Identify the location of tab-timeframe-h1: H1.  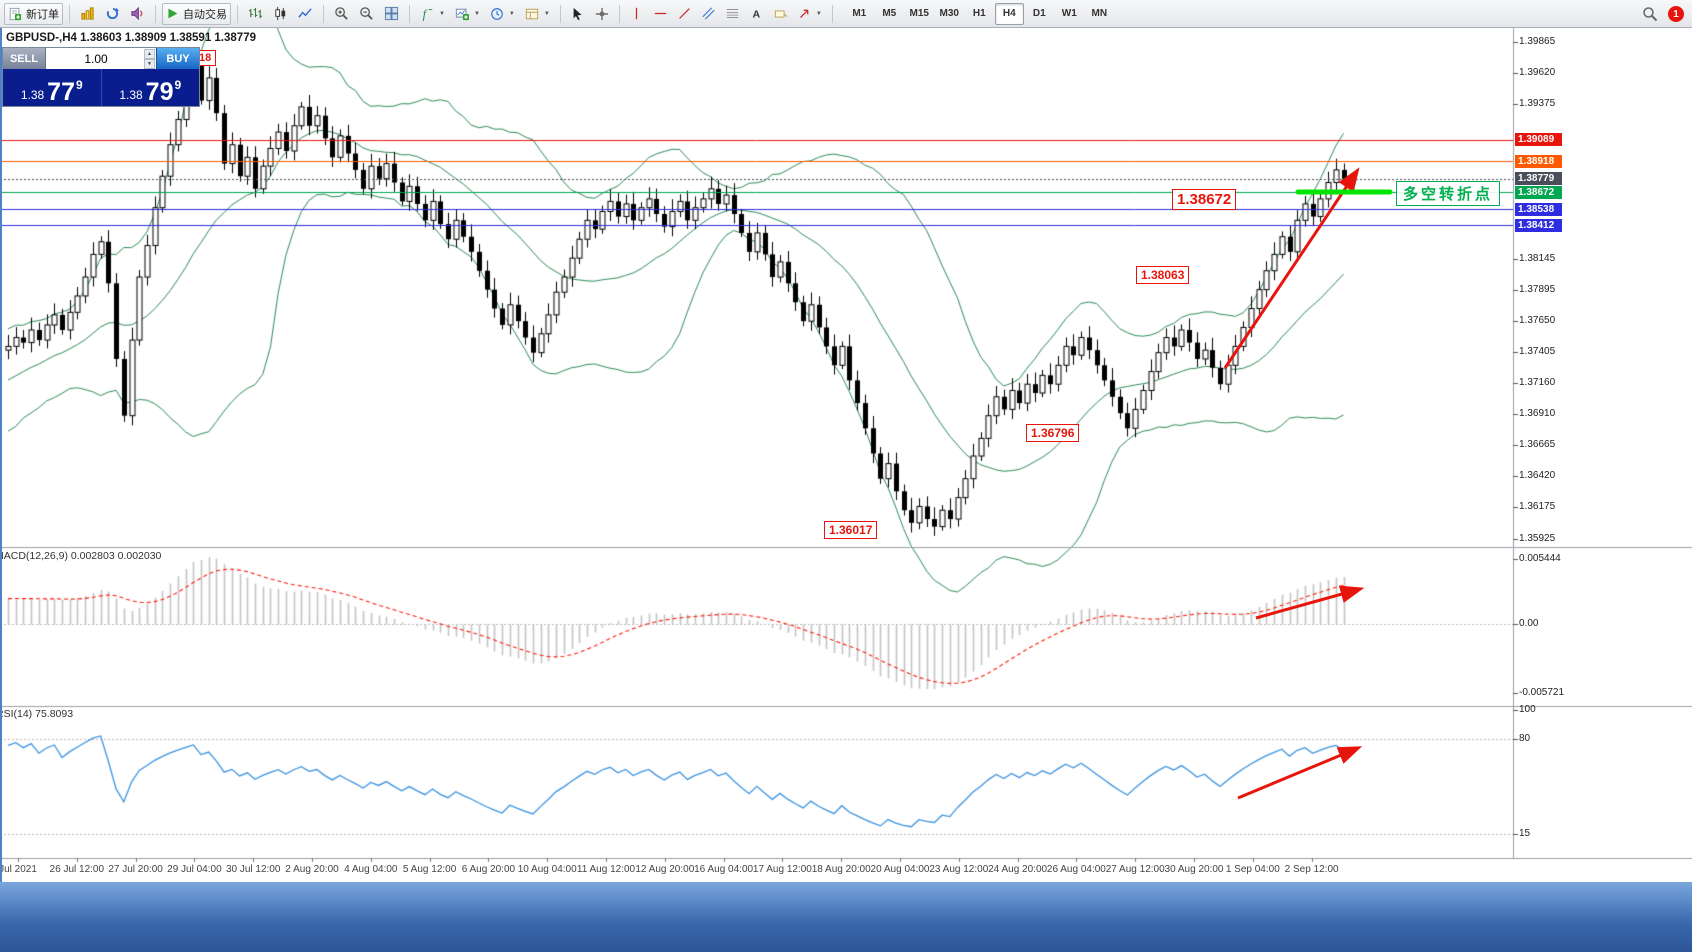
(979, 13).